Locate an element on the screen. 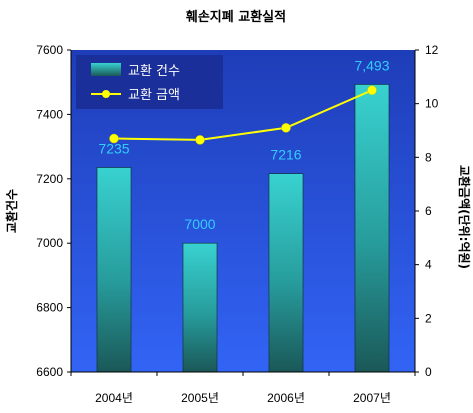 This screenshot has height=413, width=473. bar-data-label: 7,493 is located at coordinates (371, 65).